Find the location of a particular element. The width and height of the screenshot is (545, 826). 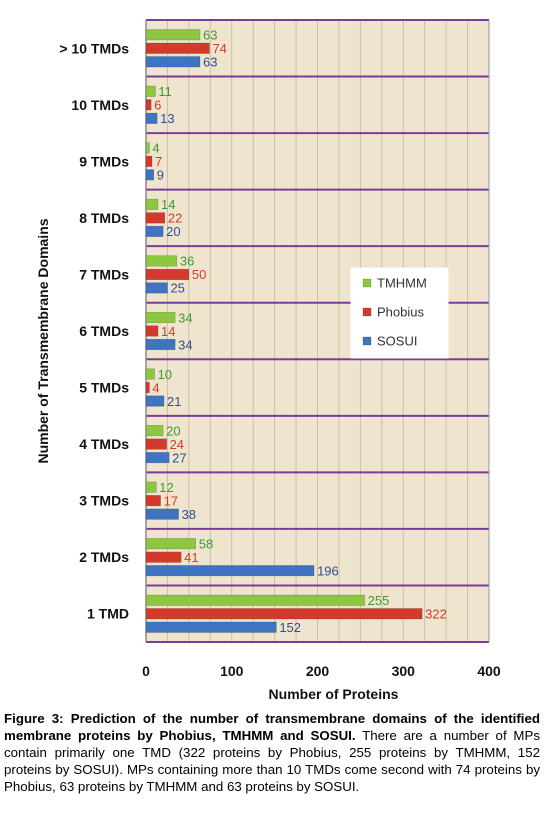

data-label-tmhmm: 36 is located at coordinates (187, 261).